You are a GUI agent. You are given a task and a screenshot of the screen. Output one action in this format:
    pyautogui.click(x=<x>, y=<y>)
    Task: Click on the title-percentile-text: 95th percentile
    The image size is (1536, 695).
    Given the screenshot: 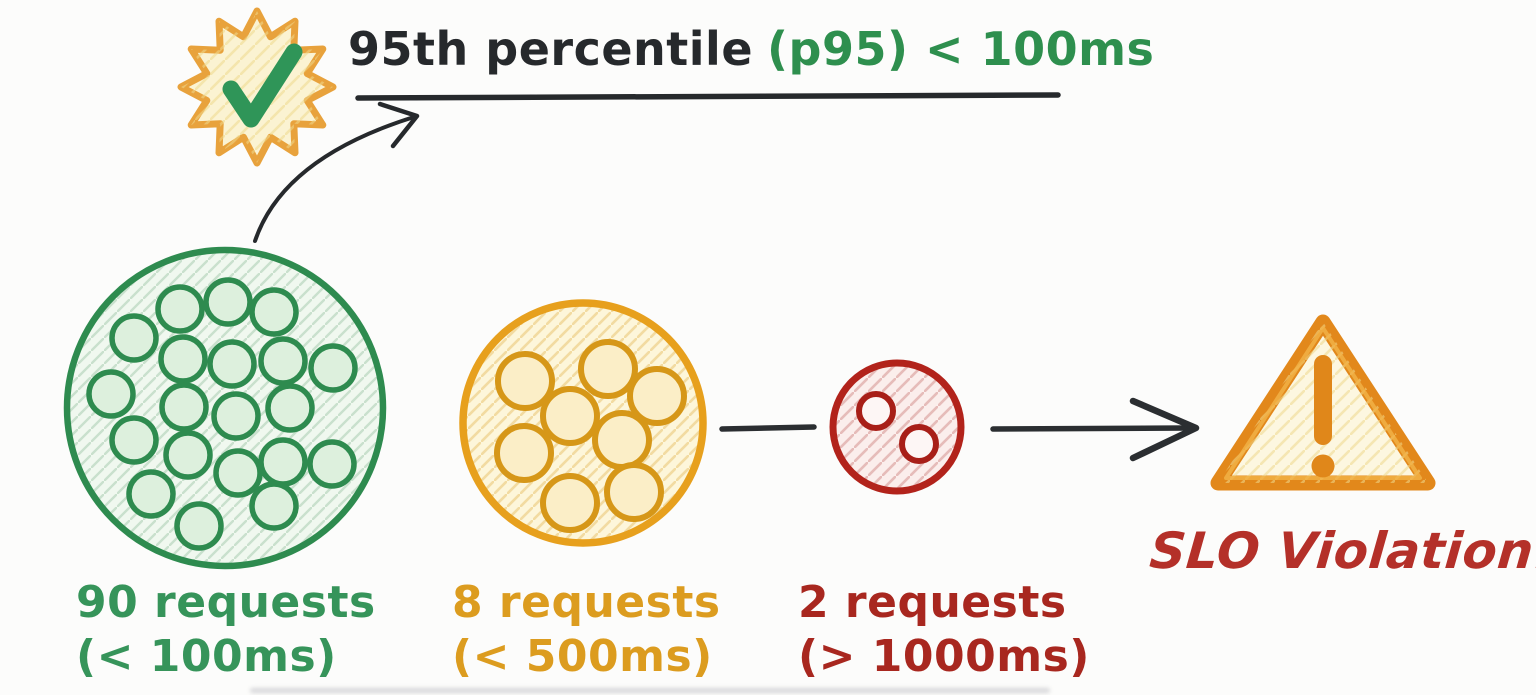 What is the action you would take?
    pyautogui.click(x=551, y=49)
    